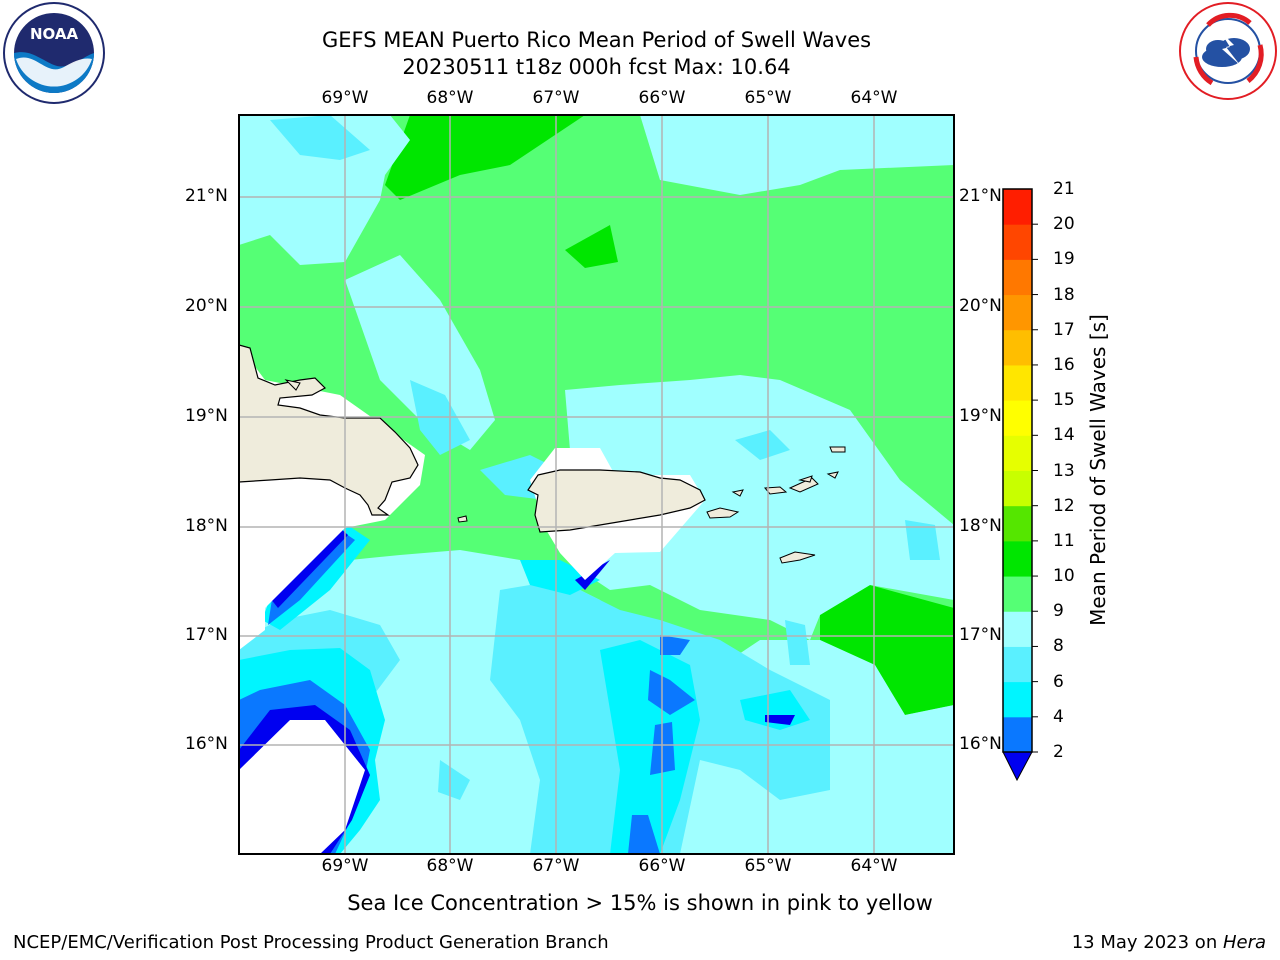 The height and width of the screenshot is (960, 1280). What do you see at coordinates (1064, 189) in the screenshot?
I see `colorbar-tick-label: 21` at bounding box center [1064, 189].